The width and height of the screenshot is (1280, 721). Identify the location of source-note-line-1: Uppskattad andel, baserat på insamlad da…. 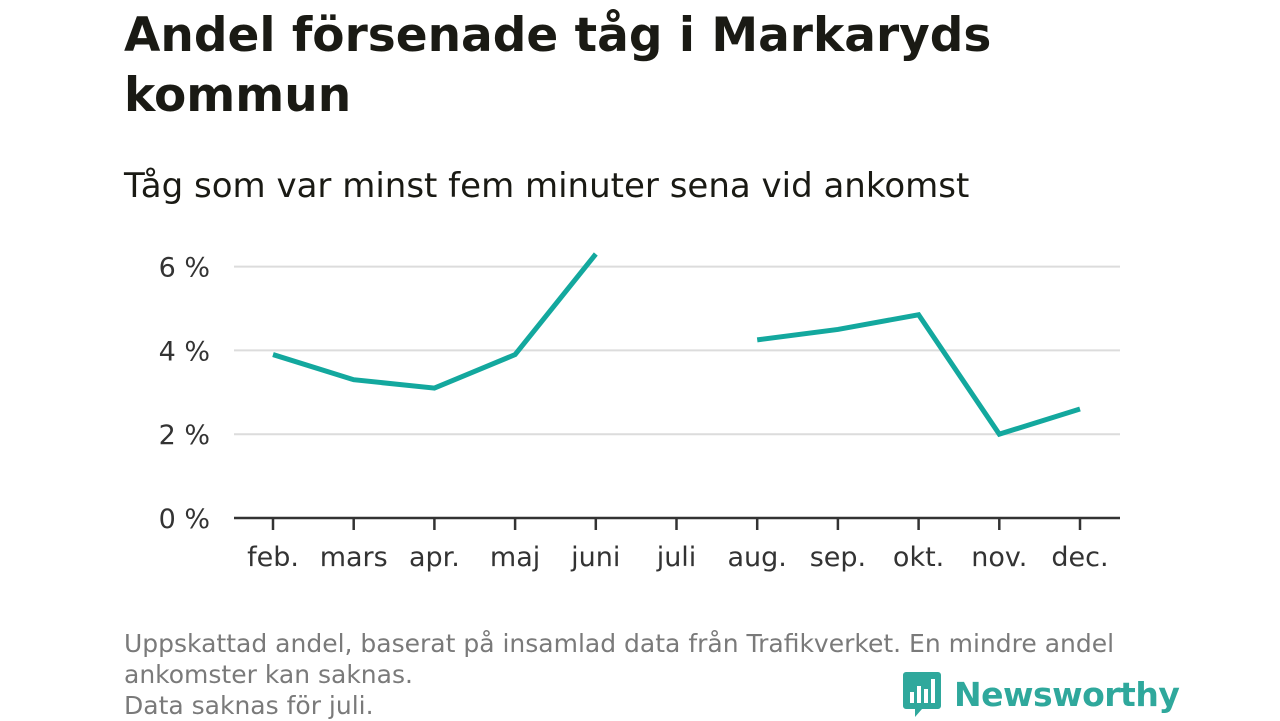
(619, 643).